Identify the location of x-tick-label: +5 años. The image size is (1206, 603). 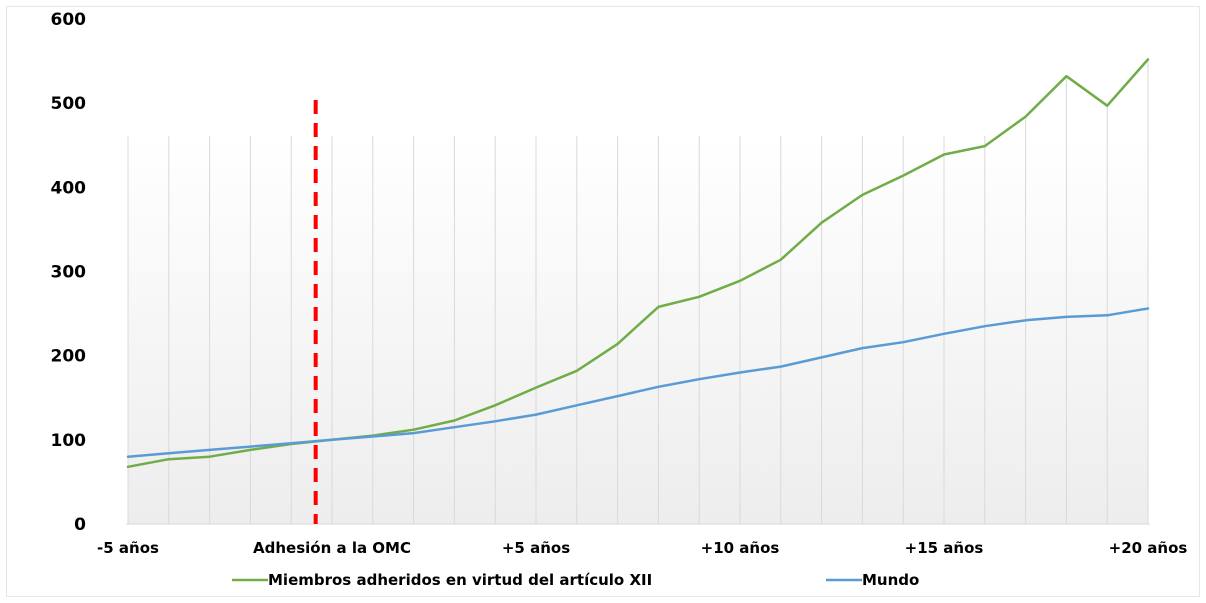
(536, 548).